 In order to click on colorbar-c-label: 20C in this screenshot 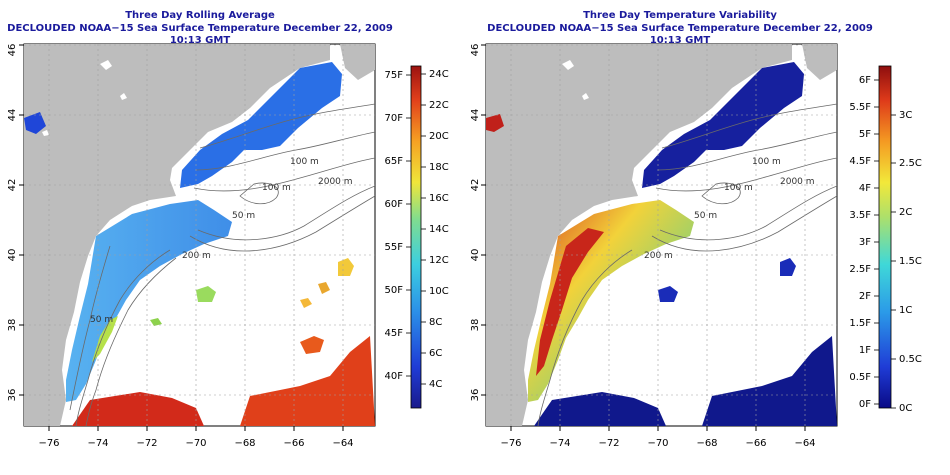, I will do `click(439, 136)`.